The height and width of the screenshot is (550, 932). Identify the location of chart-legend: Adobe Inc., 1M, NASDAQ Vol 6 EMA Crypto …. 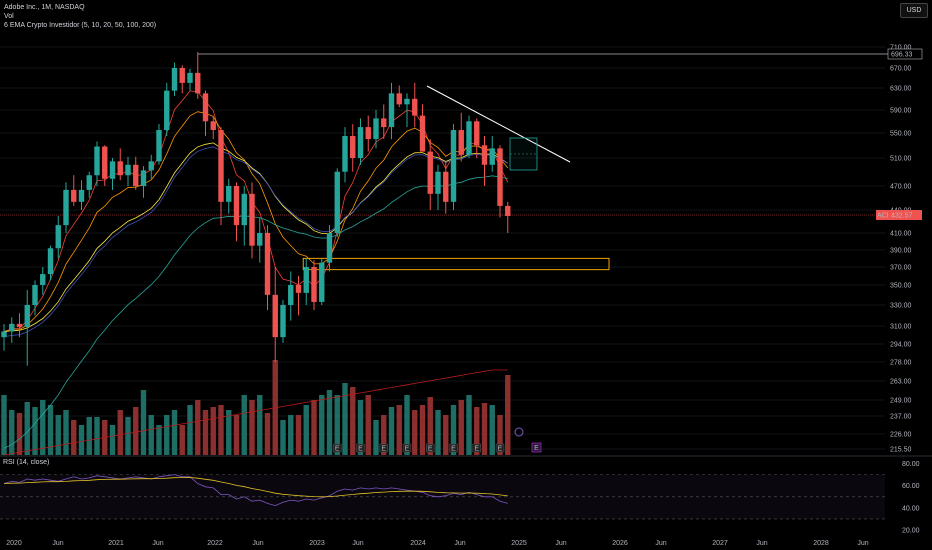
(80, 16).